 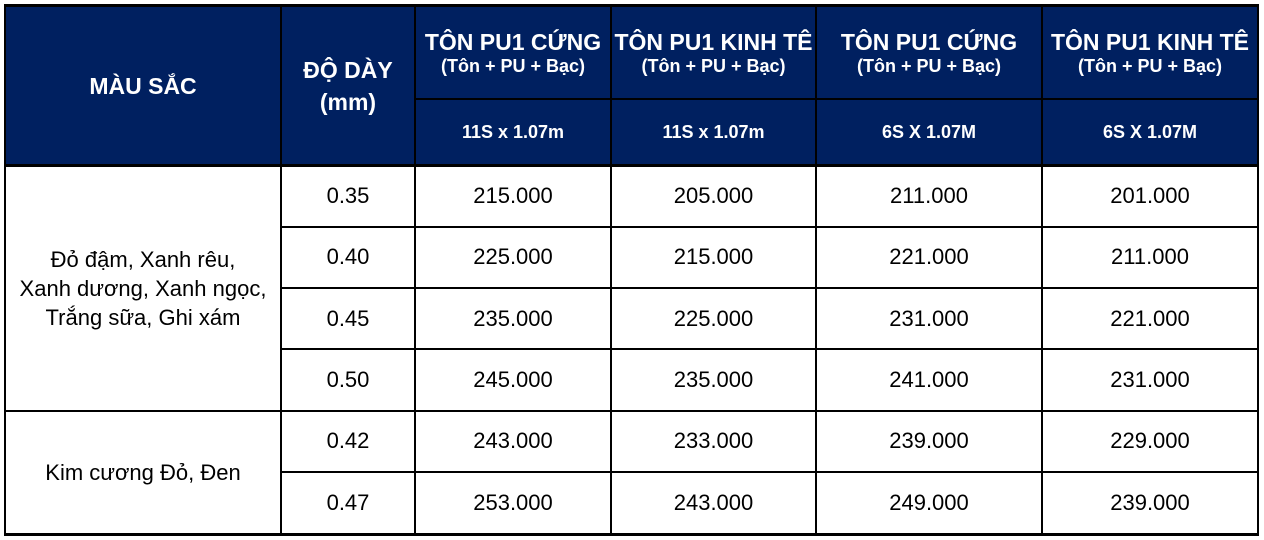 What do you see at coordinates (514, 381) in the screenshot?
I see `price-cell: 245.000` at bounding box center [514, 381].